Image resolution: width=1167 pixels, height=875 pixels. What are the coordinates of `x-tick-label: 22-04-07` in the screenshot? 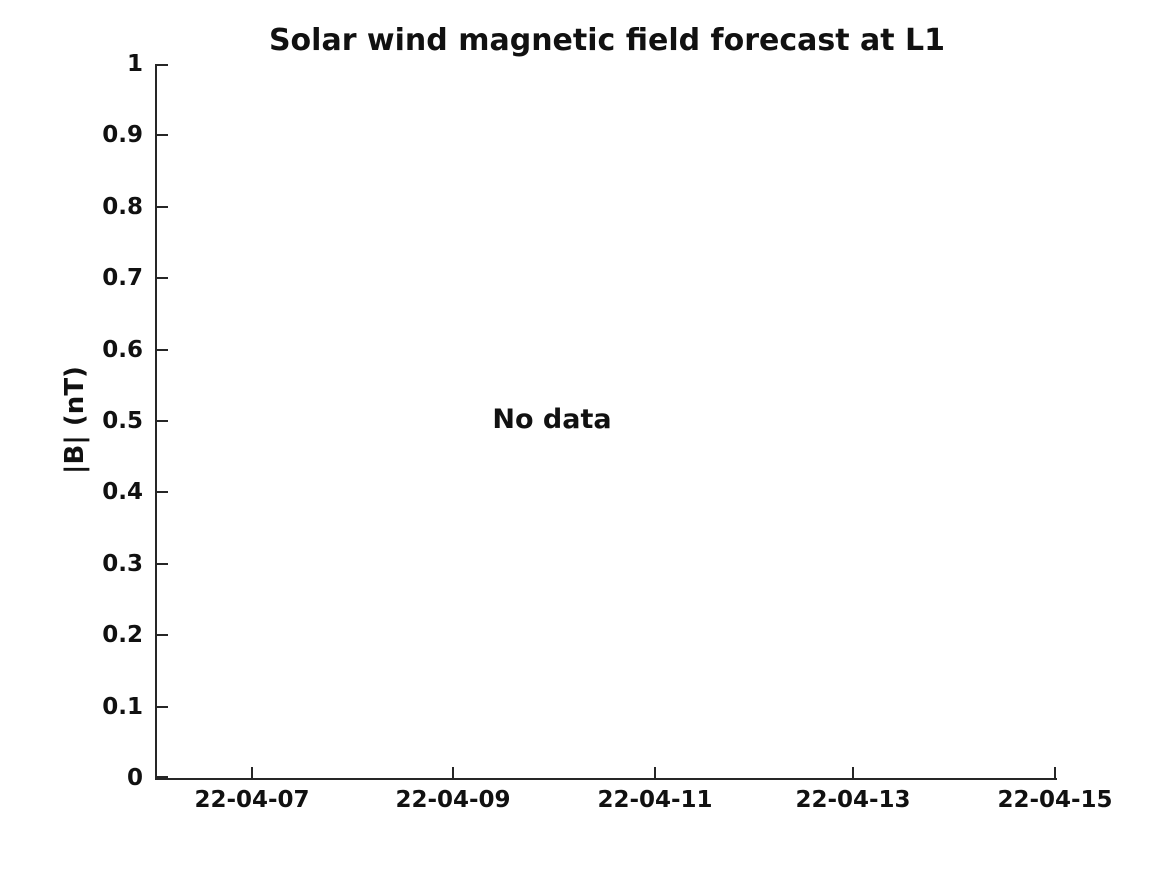 It's located at (252, 800).